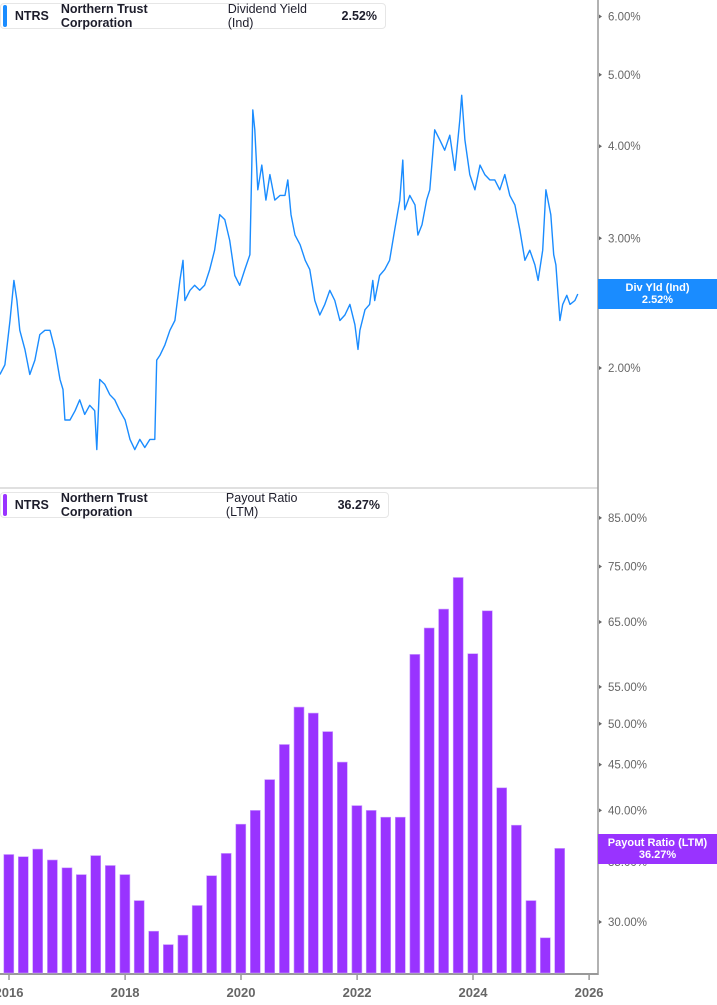 The height and width of the screenshot is (1005, 717). Describe the element at coordinates (359, 16) in the screenshot. I see `legend-value: 2.52%` at that location.